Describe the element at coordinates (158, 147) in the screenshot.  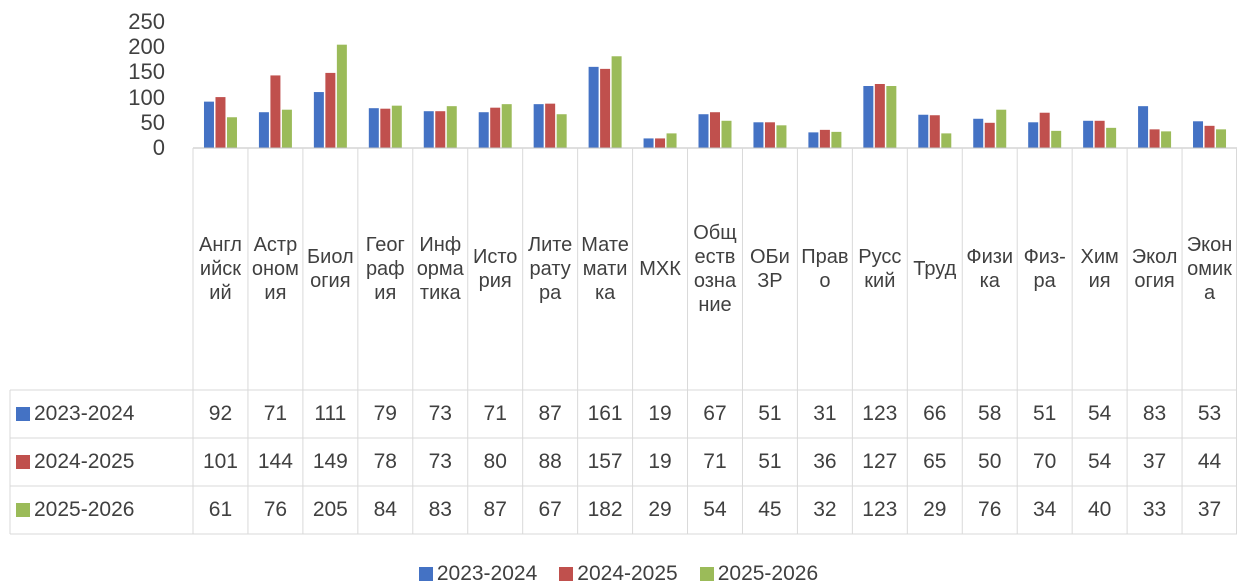
I see `y-tick-label: 0` at that location.